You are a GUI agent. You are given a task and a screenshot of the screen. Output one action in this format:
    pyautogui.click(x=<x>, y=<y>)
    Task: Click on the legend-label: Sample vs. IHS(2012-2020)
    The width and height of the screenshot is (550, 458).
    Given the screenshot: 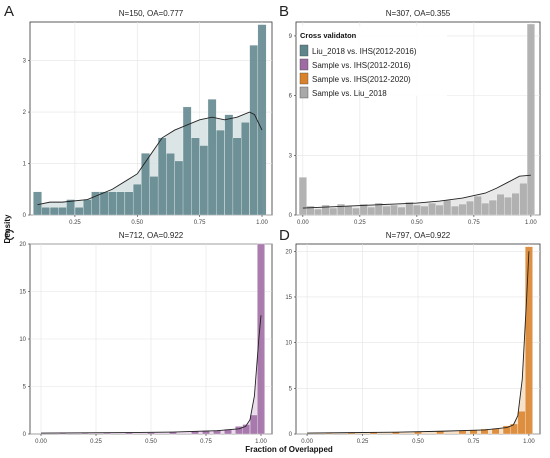 What is the action you would take?
    pyautogui.click(x=361, y=79)
    